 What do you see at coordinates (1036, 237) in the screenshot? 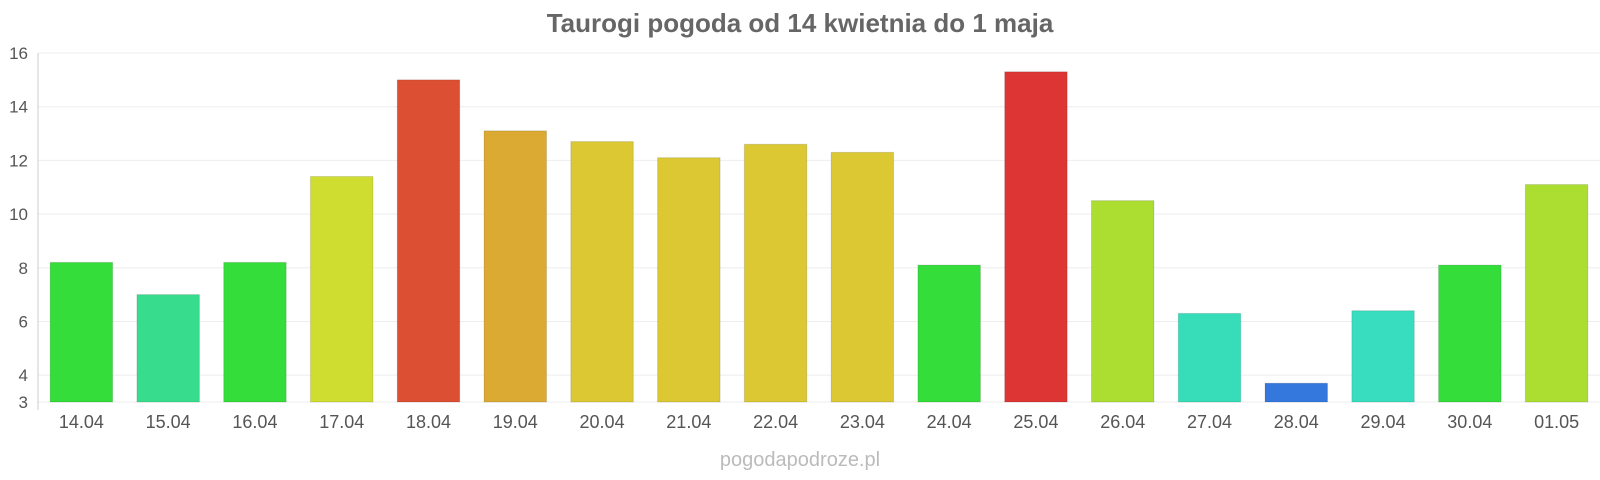
I see `bar-25.04` at bounding box center [1036, 237].